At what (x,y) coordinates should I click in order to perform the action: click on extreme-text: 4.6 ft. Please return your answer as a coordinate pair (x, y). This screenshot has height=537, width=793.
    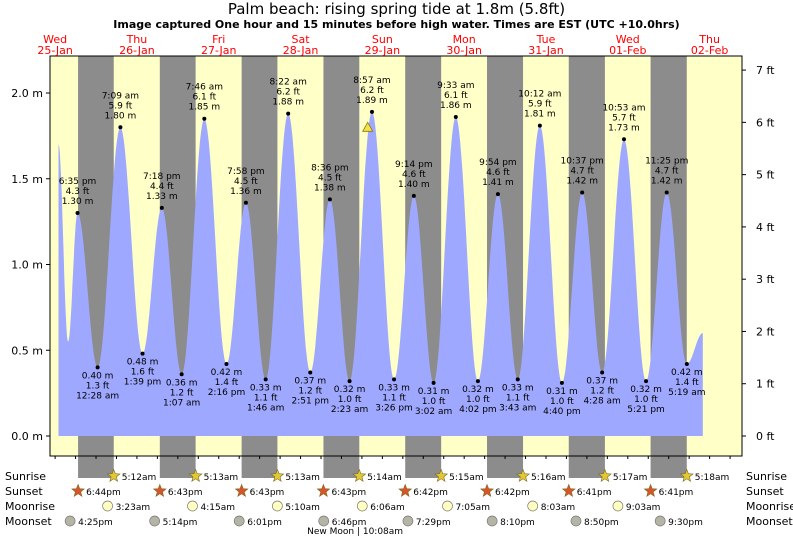
    Looking at the image, I should click on (498, 173).